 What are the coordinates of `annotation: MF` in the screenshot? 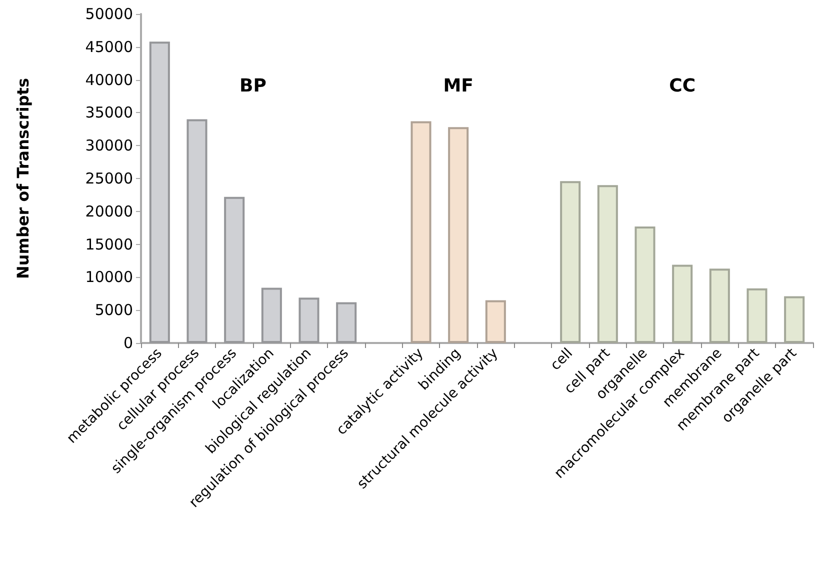 It's located at (458, 86).